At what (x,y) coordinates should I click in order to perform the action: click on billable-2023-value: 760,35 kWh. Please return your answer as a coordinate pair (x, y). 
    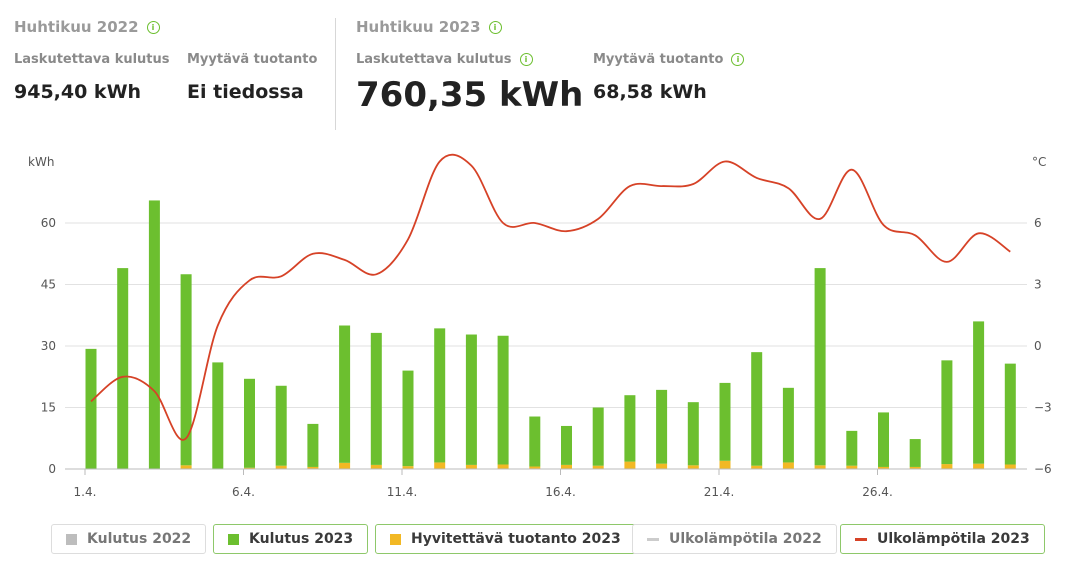
    Looking at the image, I should click on (470, 95).